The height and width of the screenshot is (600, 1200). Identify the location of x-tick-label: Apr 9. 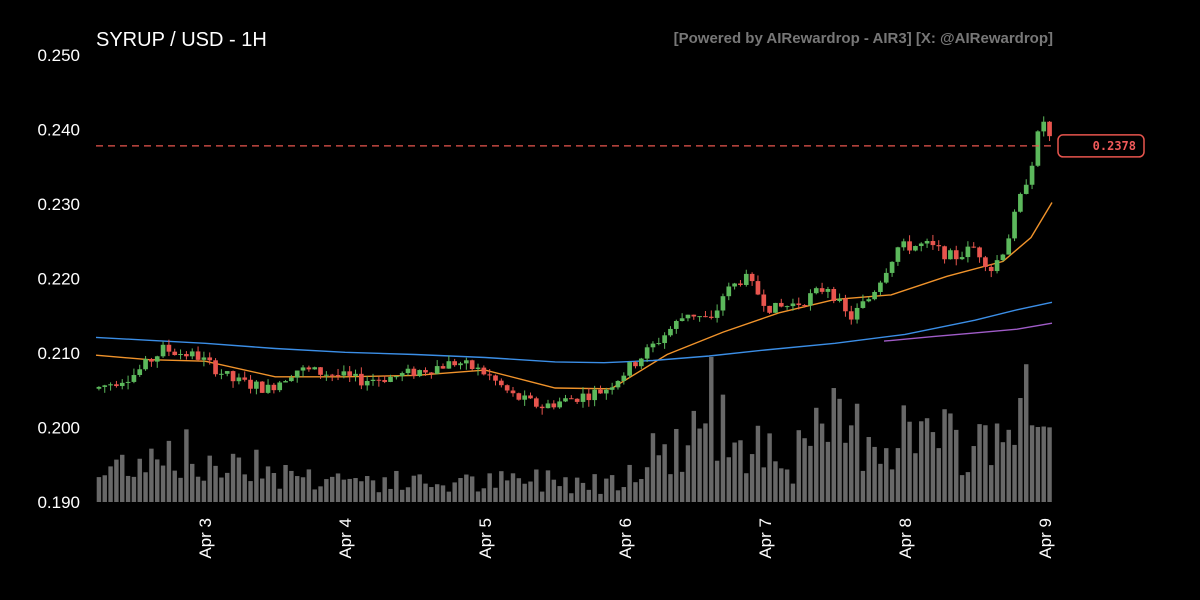
(1045, 538).